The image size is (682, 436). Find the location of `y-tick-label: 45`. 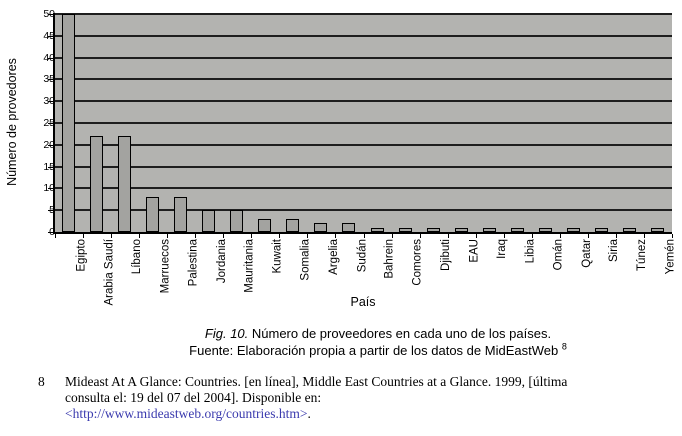

y-tick-label: 45 is located at coordinates (49, 35).